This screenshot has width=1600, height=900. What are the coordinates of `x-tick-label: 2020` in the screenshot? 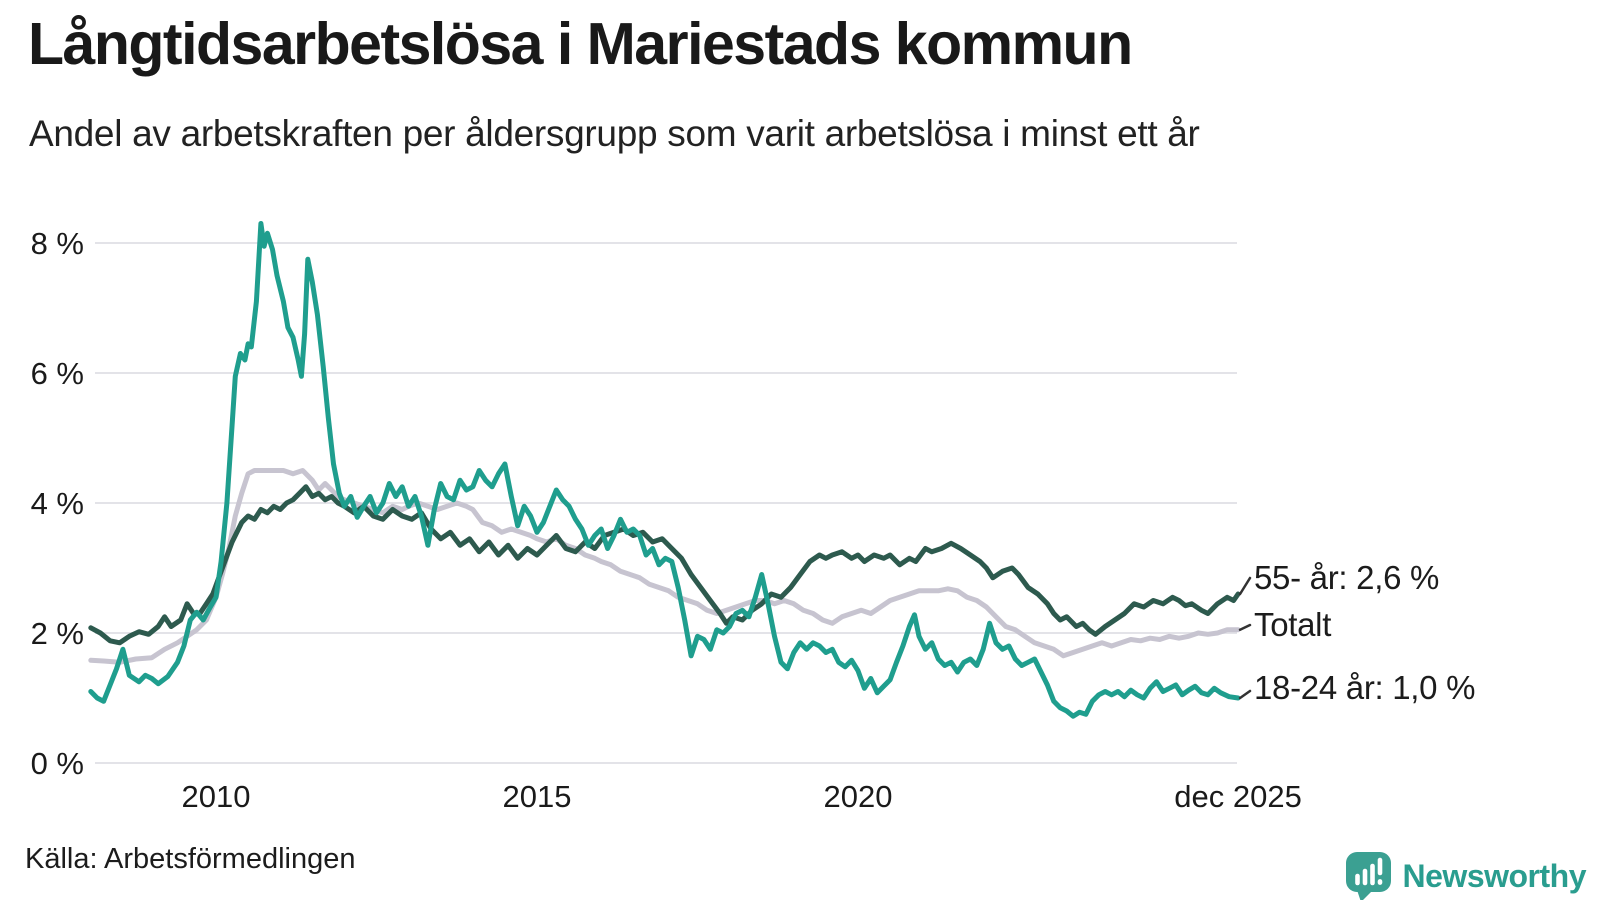 It's located at (858, 796).